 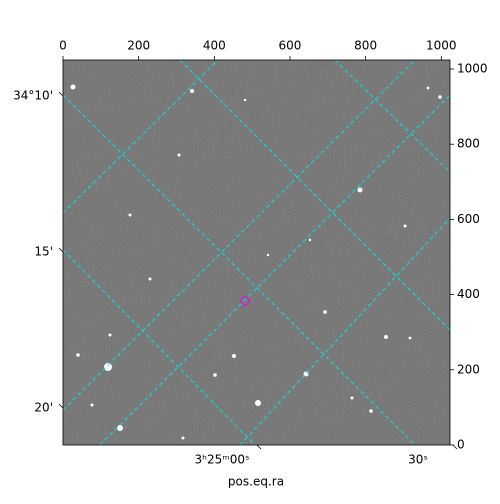 I want to click on dec-tick-label: 34°10', so click(x=33, y=96).